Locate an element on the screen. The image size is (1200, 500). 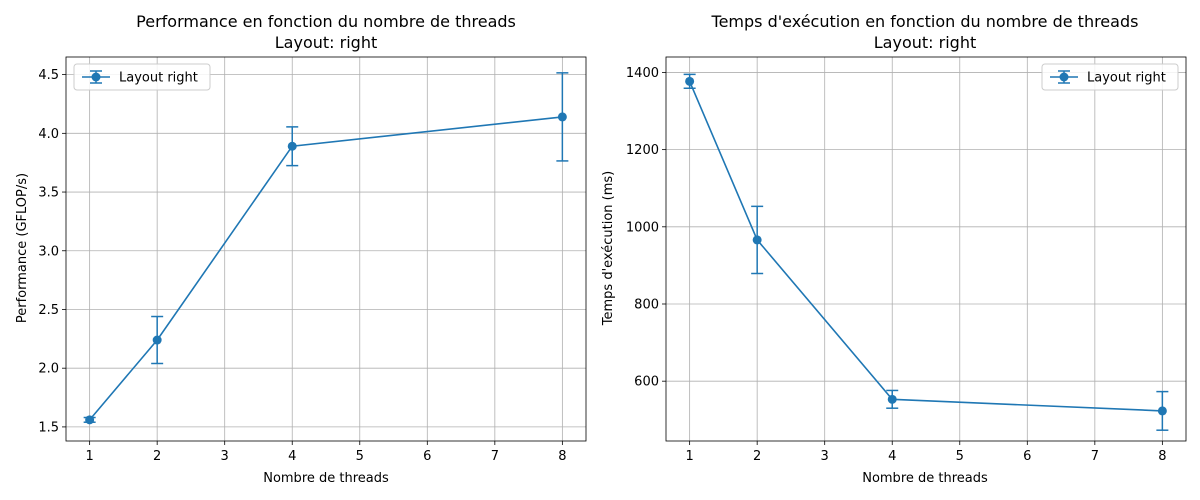
y-tick-label: 2.5 is located at coordinates (48, 310).